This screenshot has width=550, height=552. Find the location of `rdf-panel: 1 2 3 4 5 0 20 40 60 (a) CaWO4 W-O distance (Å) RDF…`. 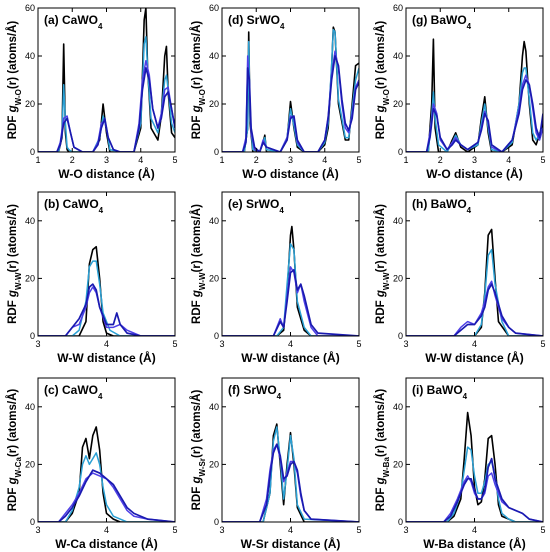

rdf-panel: 1 2 3 4 5 0 20 40 60 (a) CaWO4 W-O distance (Å) RDF… is located at coordinates (92, 92).